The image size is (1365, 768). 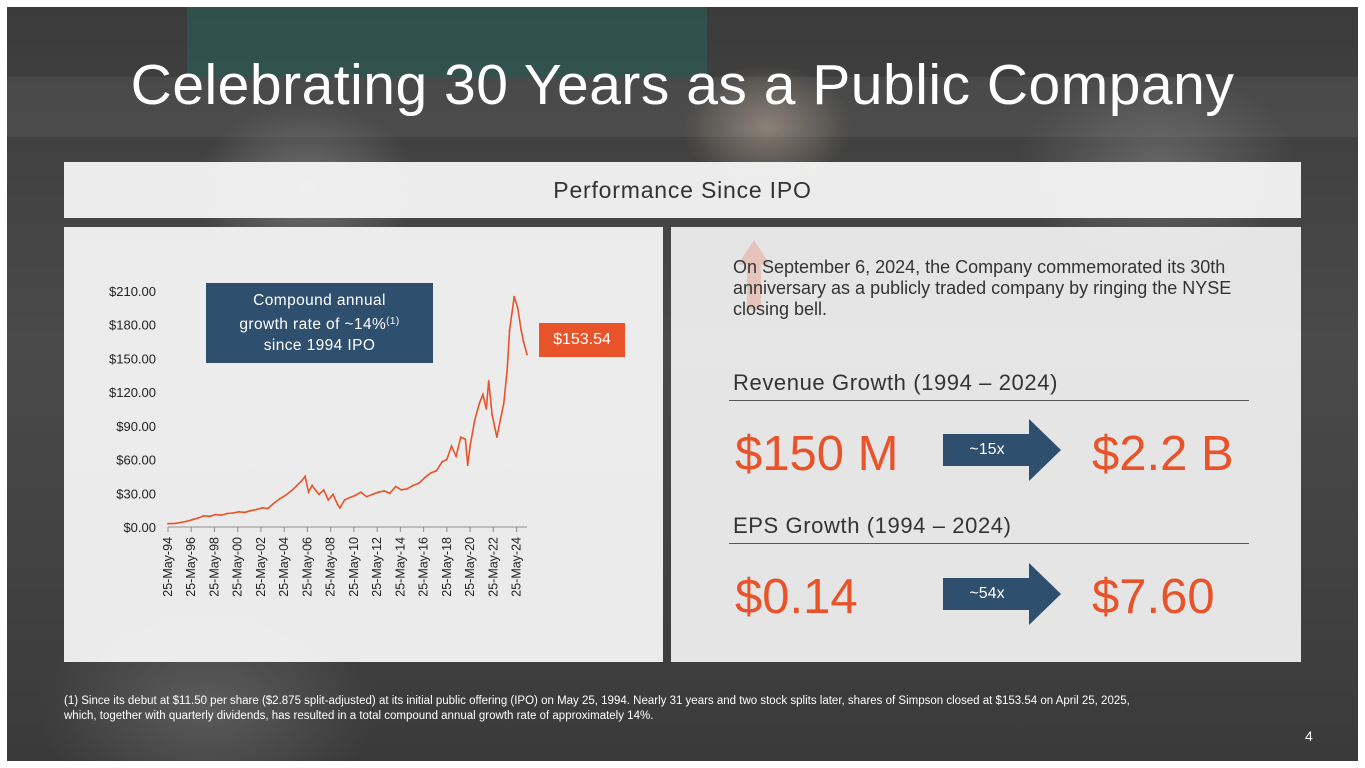 I want to click on eps-growth-heading: EPS Growth (1994 – 2024), so click(x=872, y=525).